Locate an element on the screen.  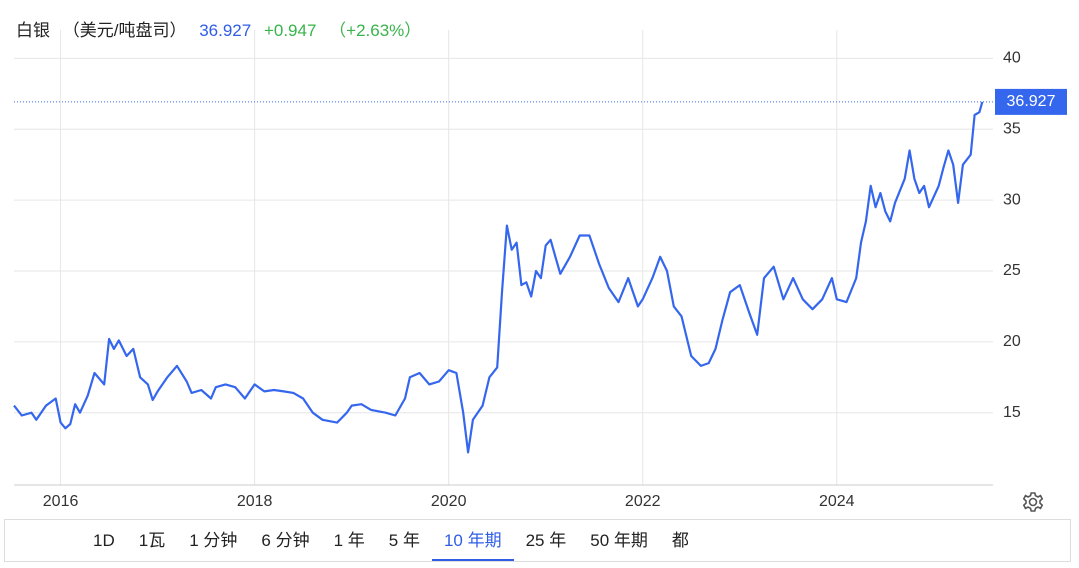
last-price-tag is located at coordinates (1031, 101).